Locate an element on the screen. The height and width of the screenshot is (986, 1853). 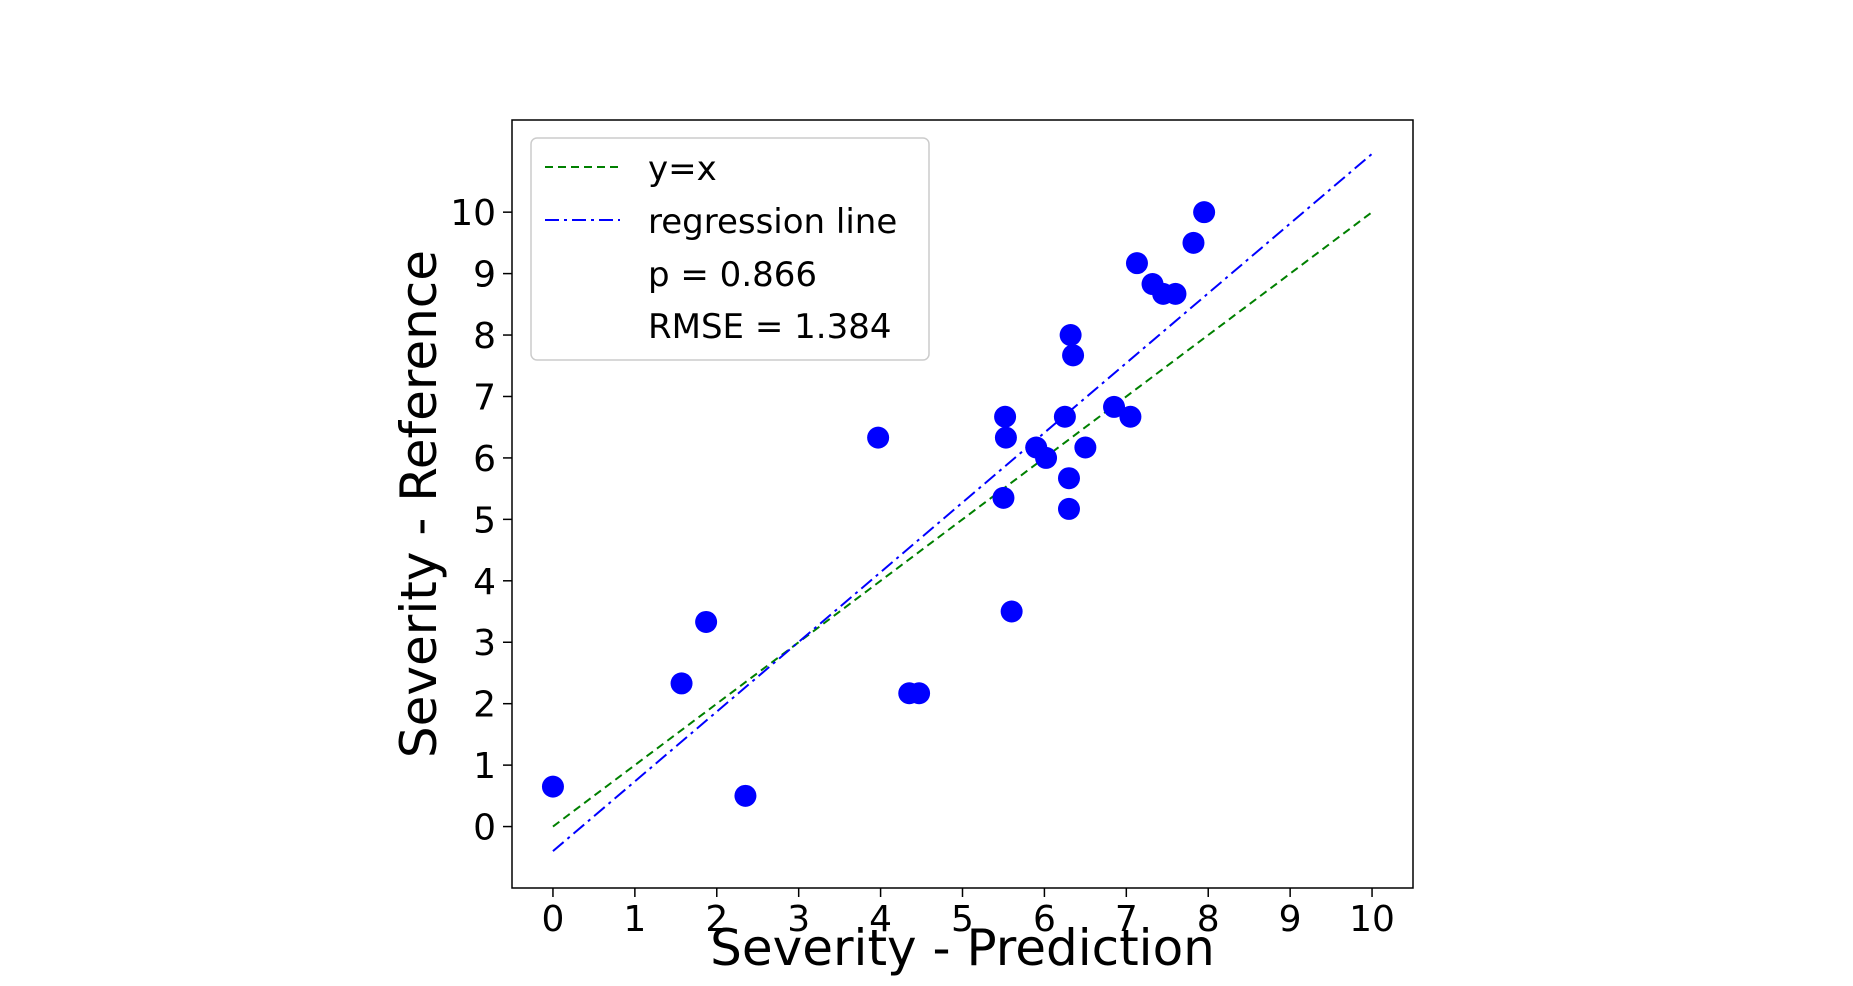
legend-entry-correlation: p = 0.866 is located at coordinates (732, 275).